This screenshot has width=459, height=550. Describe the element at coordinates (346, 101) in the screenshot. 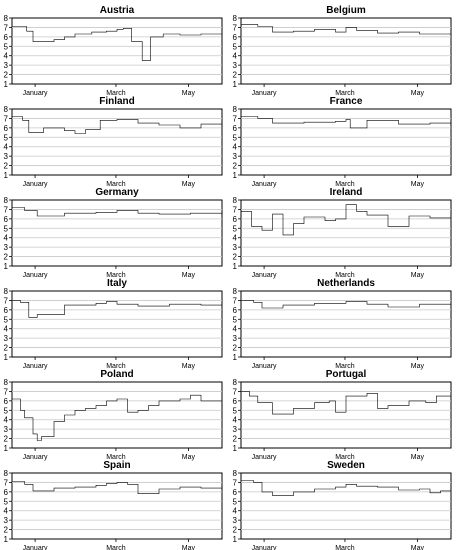

I see `panel-title: France` at that location.